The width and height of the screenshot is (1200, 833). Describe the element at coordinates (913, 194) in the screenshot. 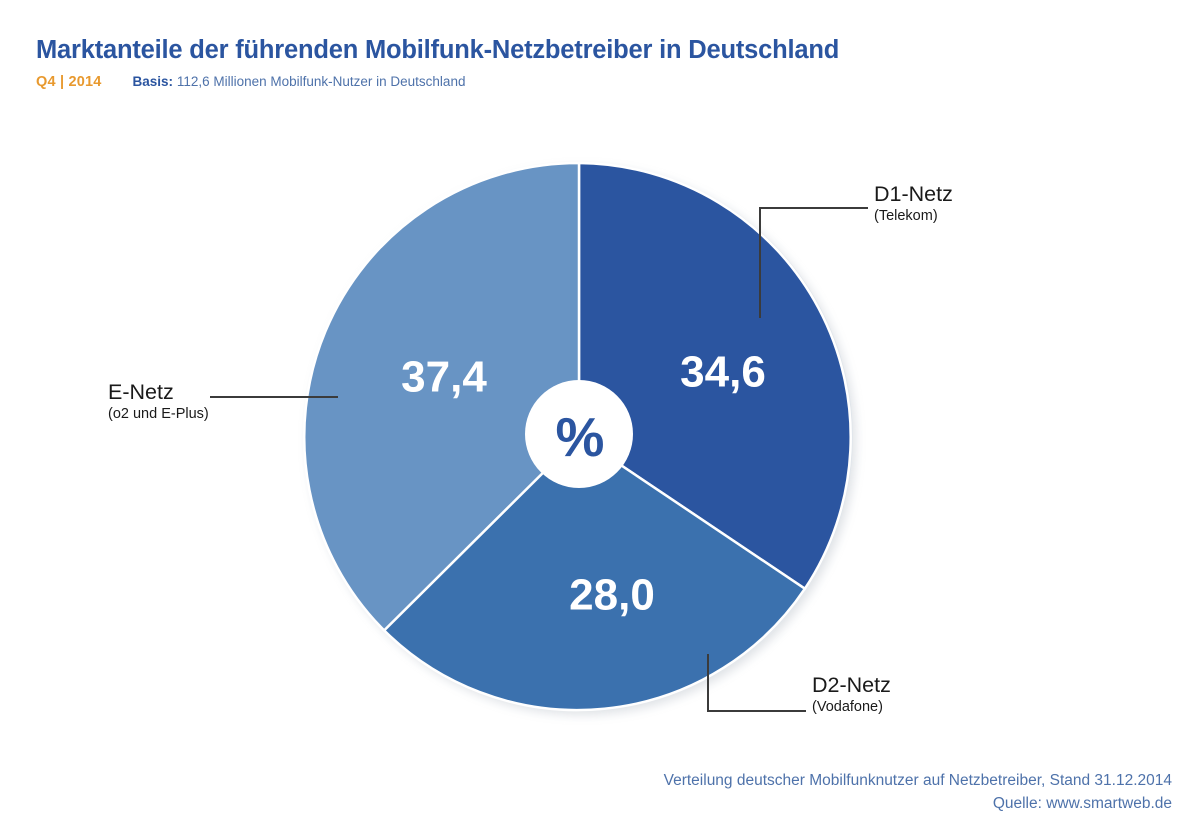

I see `callout-d1-netz-title: D1-Netz` at that location.